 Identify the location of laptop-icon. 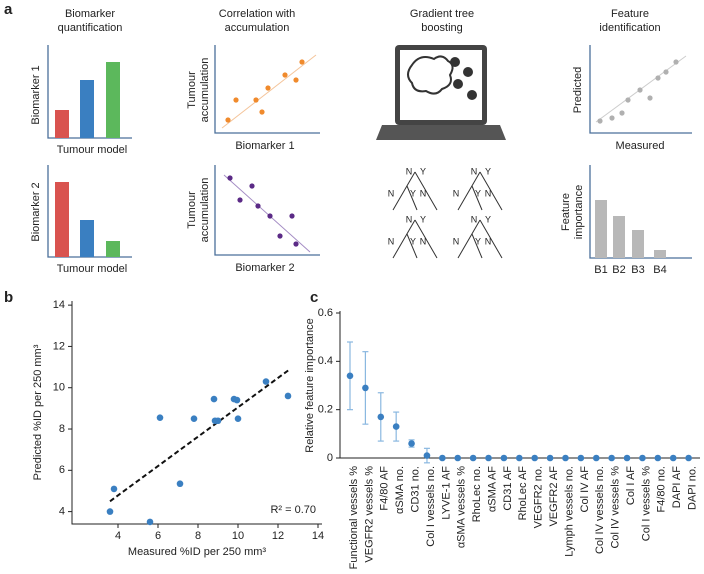
(441, 92).